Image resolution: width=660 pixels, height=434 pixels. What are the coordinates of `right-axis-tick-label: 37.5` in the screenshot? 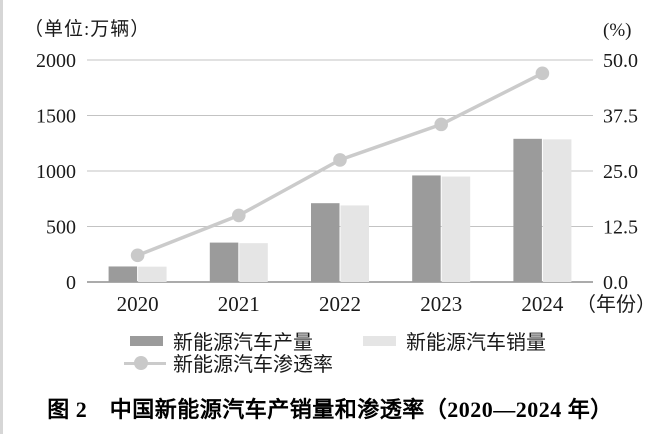 It's located at (620, 117).